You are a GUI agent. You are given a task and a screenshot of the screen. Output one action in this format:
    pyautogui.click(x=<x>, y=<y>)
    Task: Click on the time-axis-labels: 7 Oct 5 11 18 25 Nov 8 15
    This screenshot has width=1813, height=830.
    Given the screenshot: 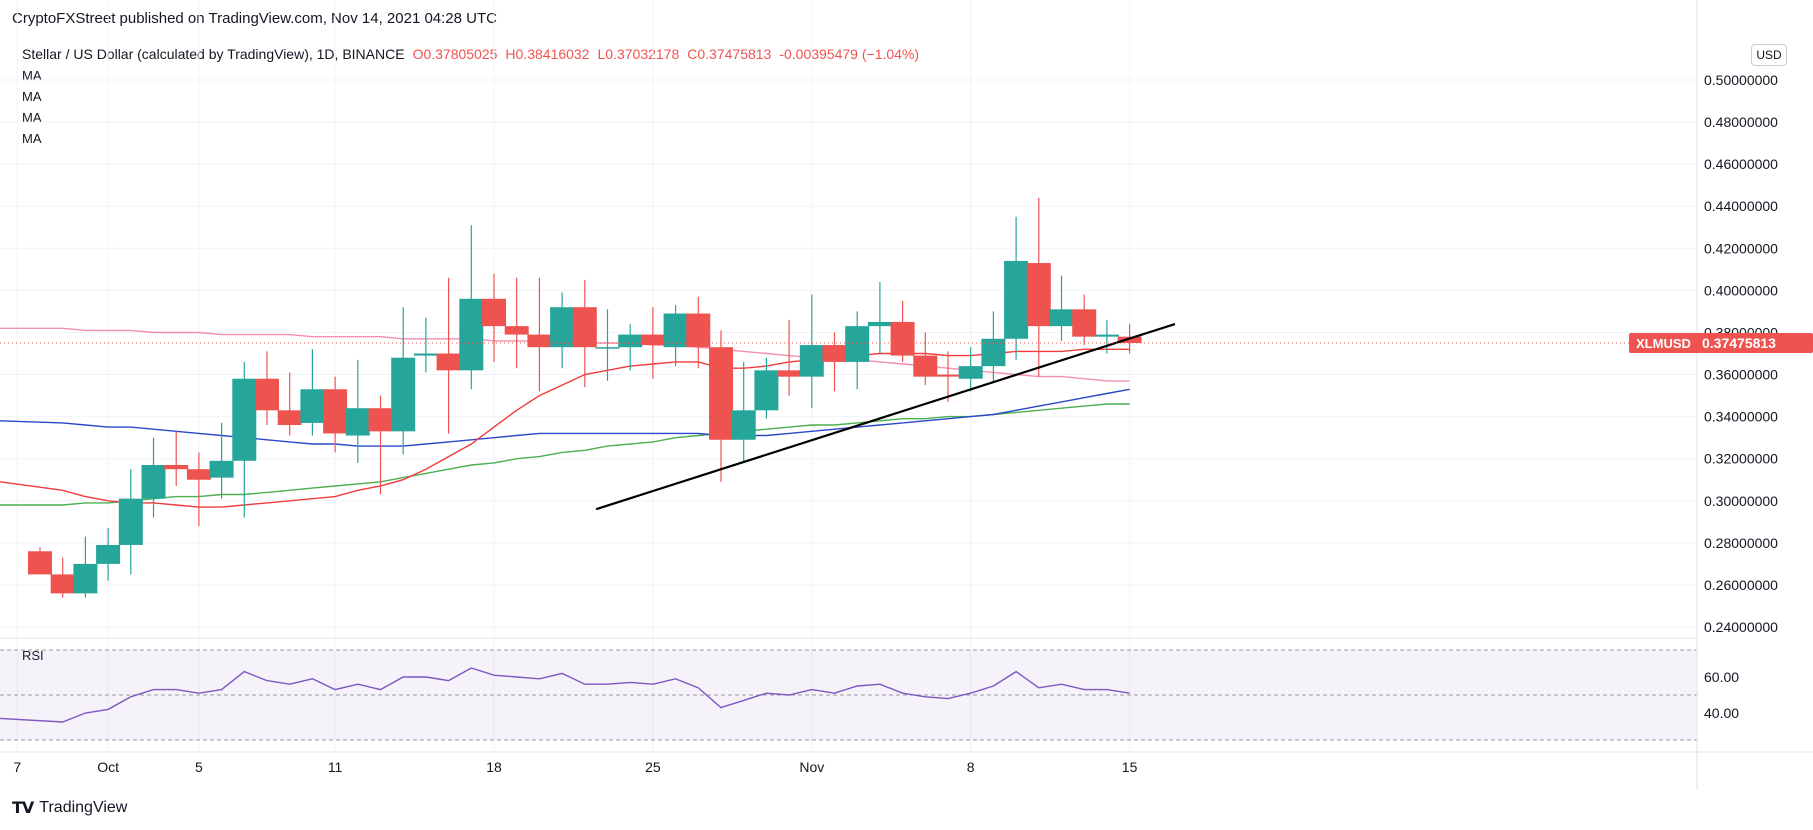 What is the action you would take?
    pyautogui.click(x=575, y=767)
    